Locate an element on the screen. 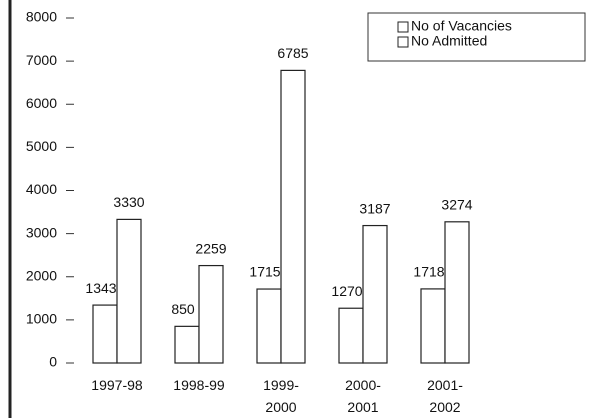 This screenshot has height=418, width=596. x-tick-label: 2001- 2002 is located at coordinates (445, 396).